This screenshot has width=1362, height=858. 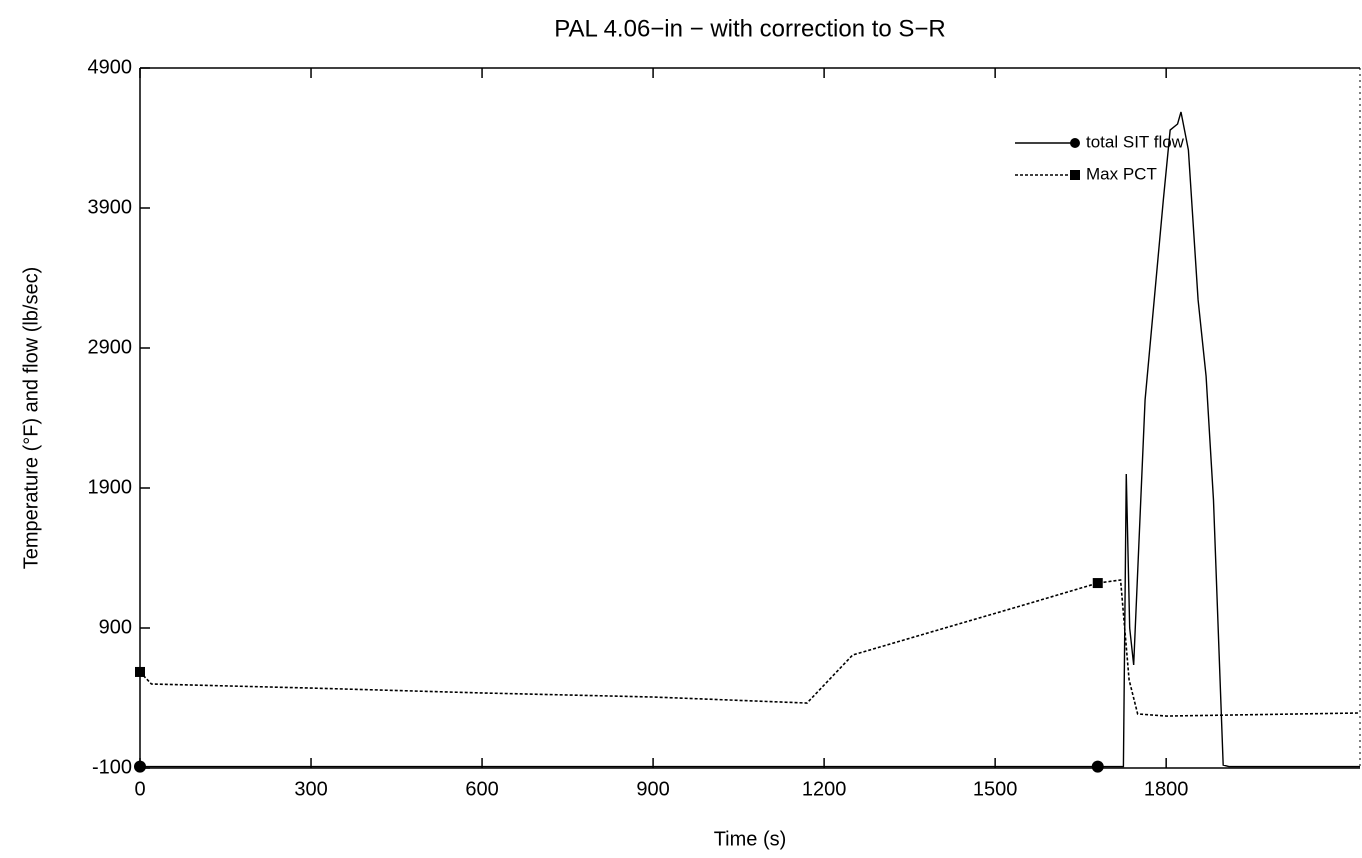 I want to click on y-tick-label: -100, so click(x=112, y=767).